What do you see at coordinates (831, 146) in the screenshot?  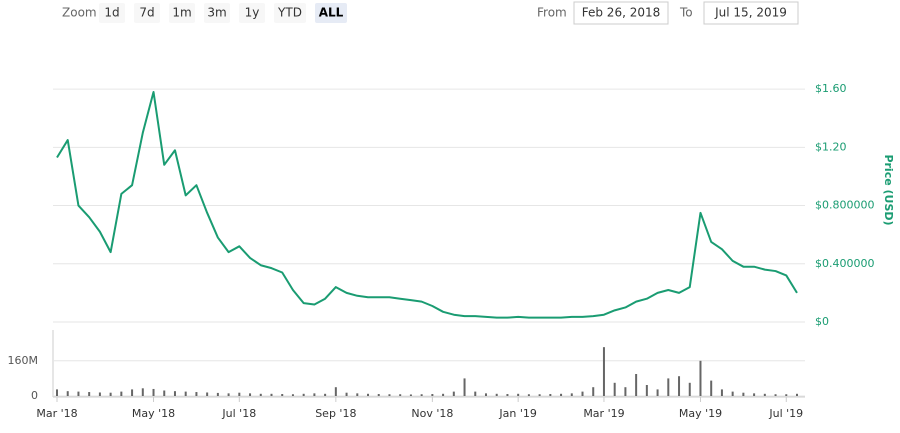 I see `y-tick-label: $1.20` at bounding box center [831, 146].